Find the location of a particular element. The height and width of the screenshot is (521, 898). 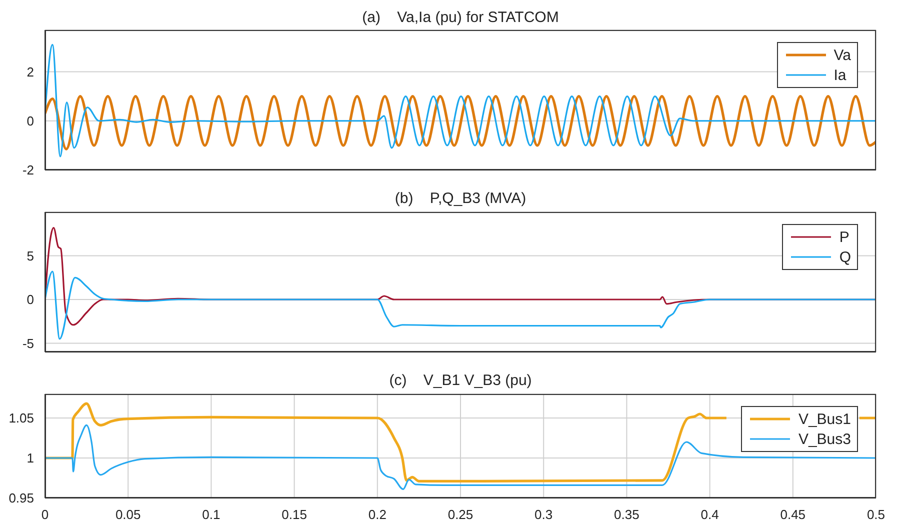

chart-title: (b) P,Q_B3 (MVA) is located at coordinates (461, 199).